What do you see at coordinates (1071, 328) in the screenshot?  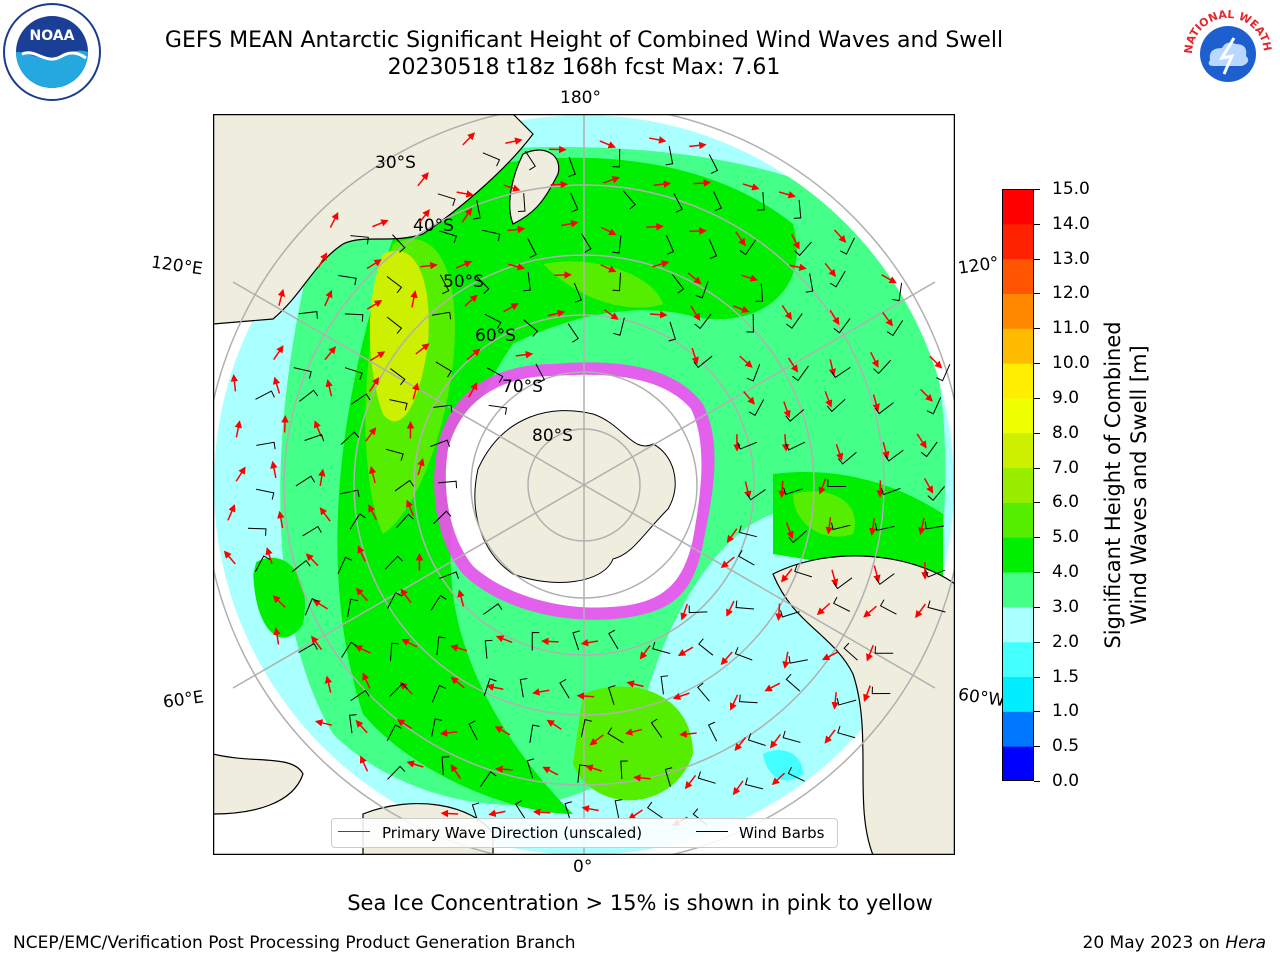 I see `colorbar-tick-label: 11.0` at bounding box center [1071, 328].